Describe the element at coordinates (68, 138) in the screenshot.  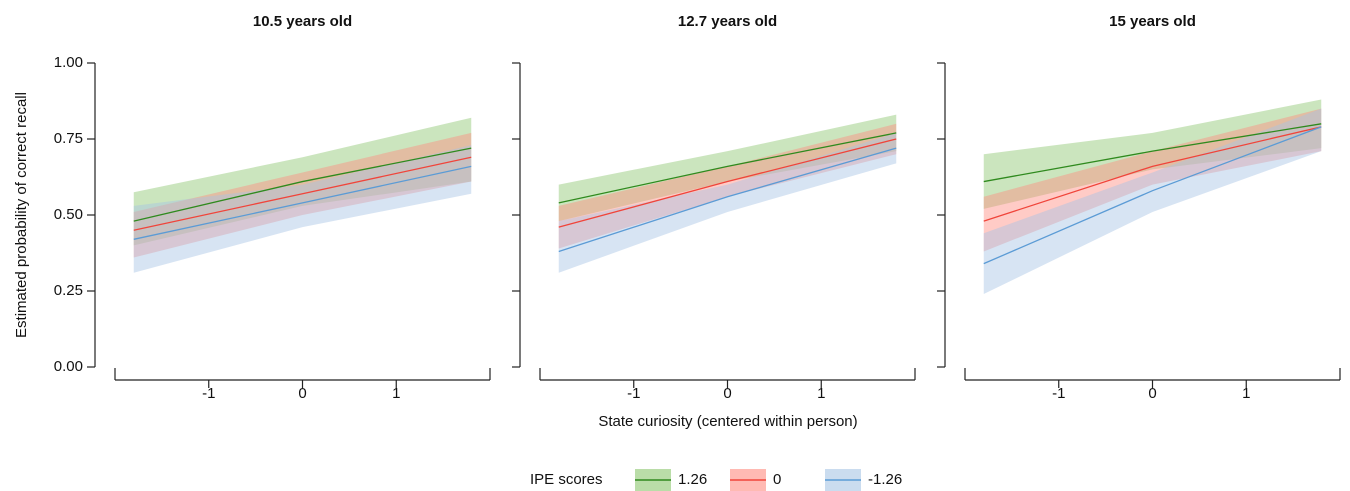
I see `y-tick-label: 0.75` at that location.